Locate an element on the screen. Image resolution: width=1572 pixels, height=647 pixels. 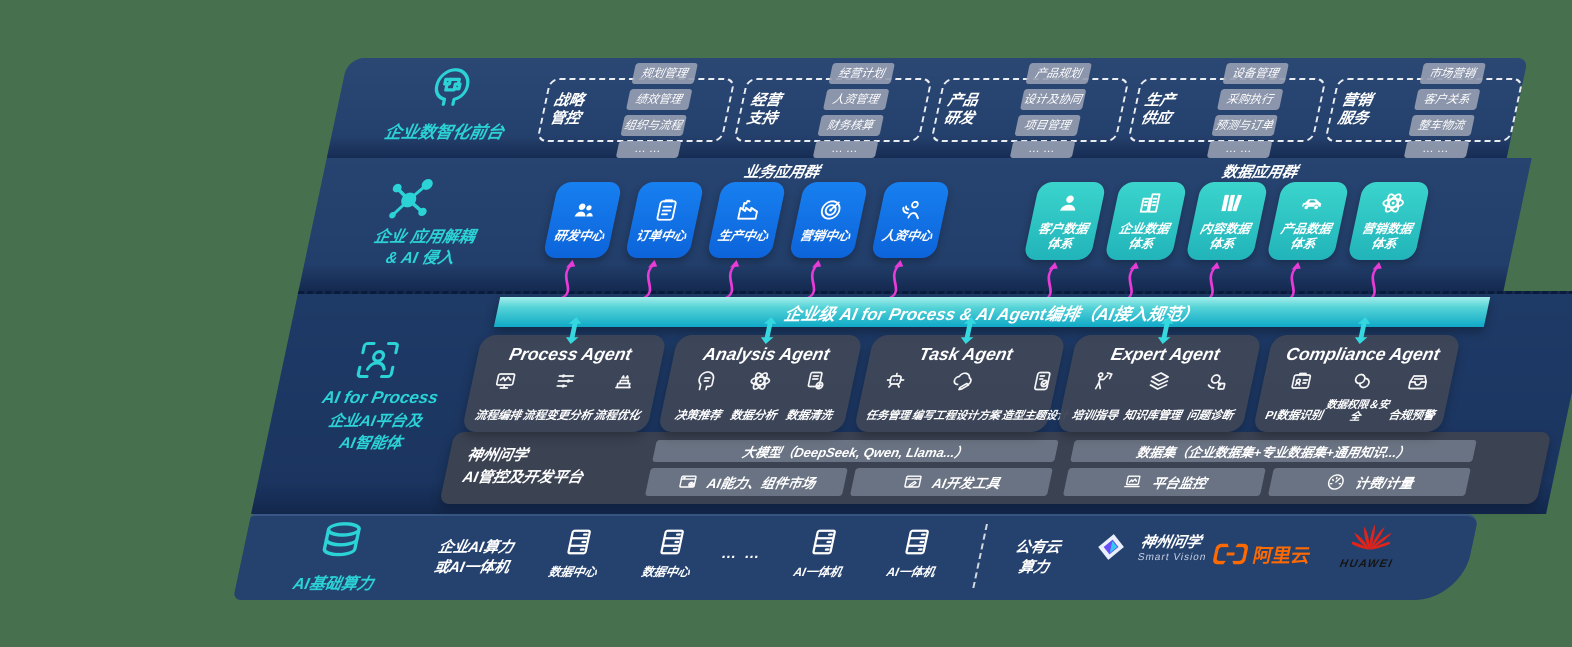
layers-icon is located at coordinates (1159, 381).